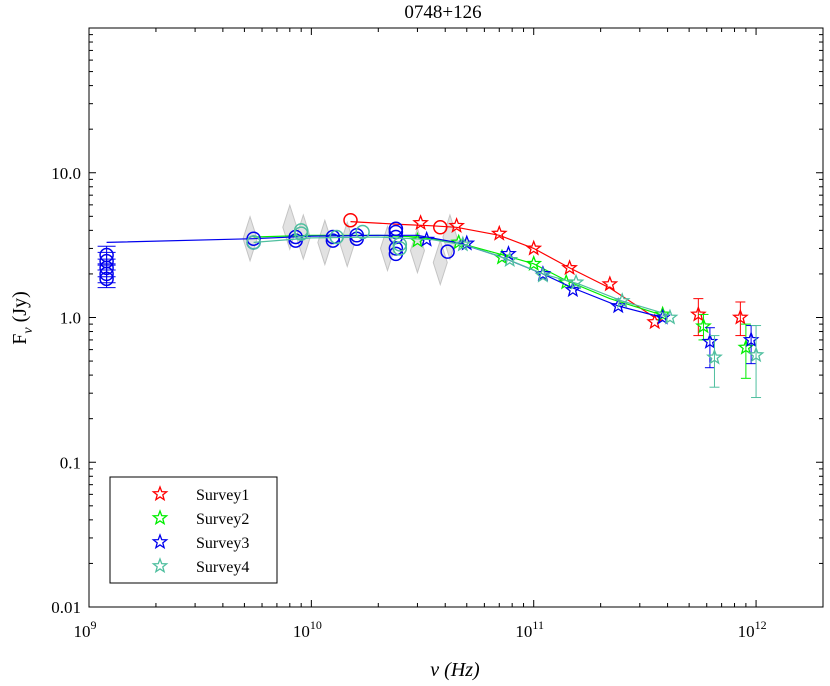 The height and width of the screenshot is (686, 830). I want to click on x-axis-label: ν (Hz), so click(455, 670).